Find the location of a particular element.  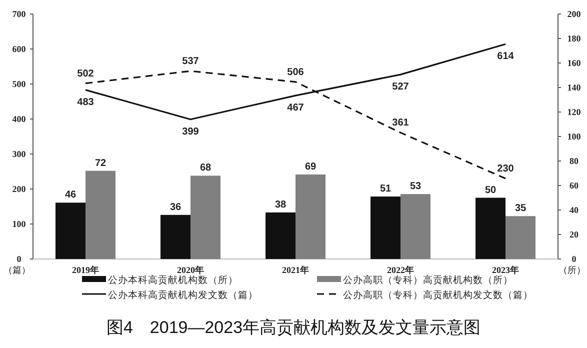

y-tick-label: 400 is located at coordinates (19, 119).